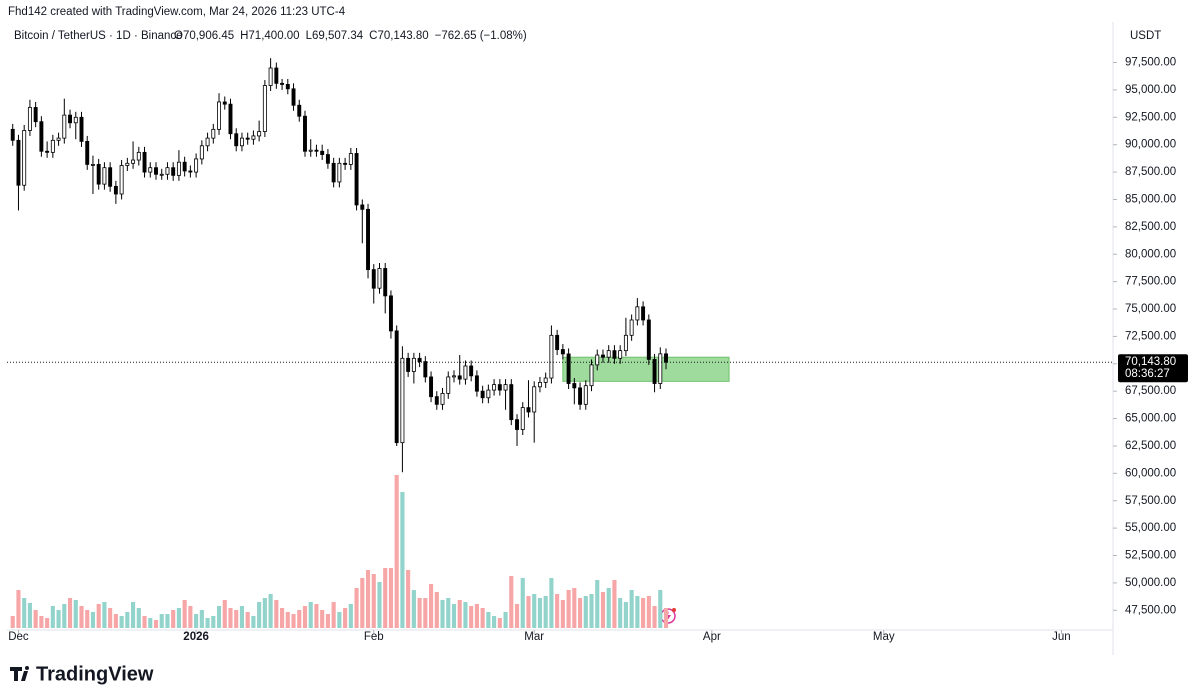 This screenshot has height=700, width=1200. Describe the element at coordinates (1150, 419) in the screenshot. I see `y-tick-label: 65,000.00` at that location.